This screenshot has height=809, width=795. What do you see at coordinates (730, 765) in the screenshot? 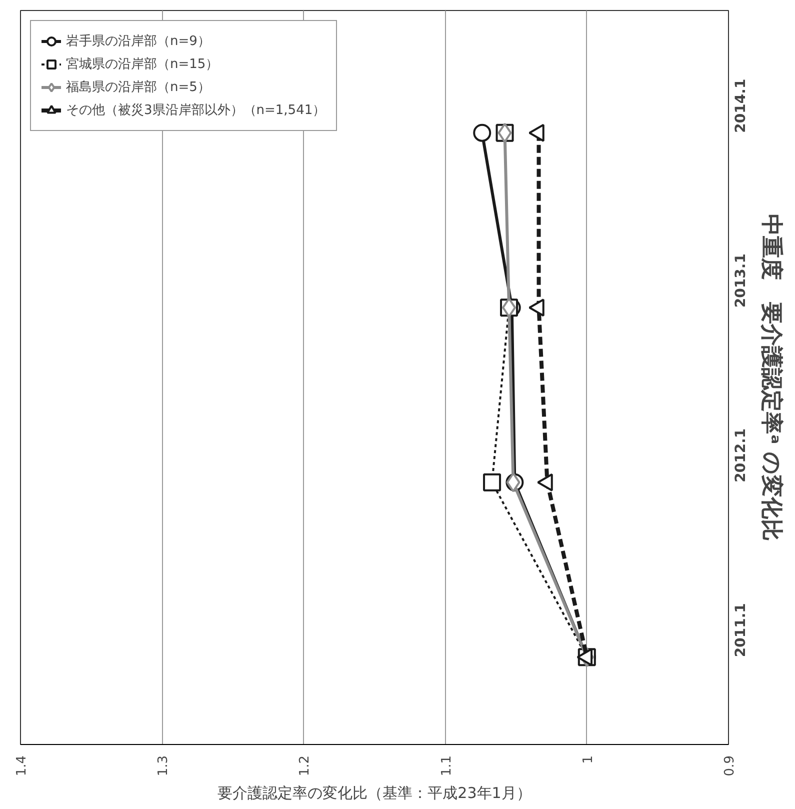
I see `x-tick-label: 0.9` at bounding box center [730, 765].